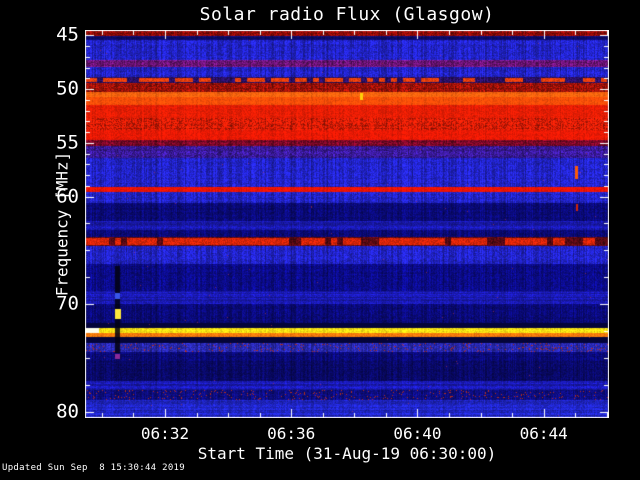 The width and height of the screenshot is (640, 480). What do you see at coordinates (543, 433) in the screenshot?
I see `x-tick-label: 06:44` at bounding box center [543, 433].